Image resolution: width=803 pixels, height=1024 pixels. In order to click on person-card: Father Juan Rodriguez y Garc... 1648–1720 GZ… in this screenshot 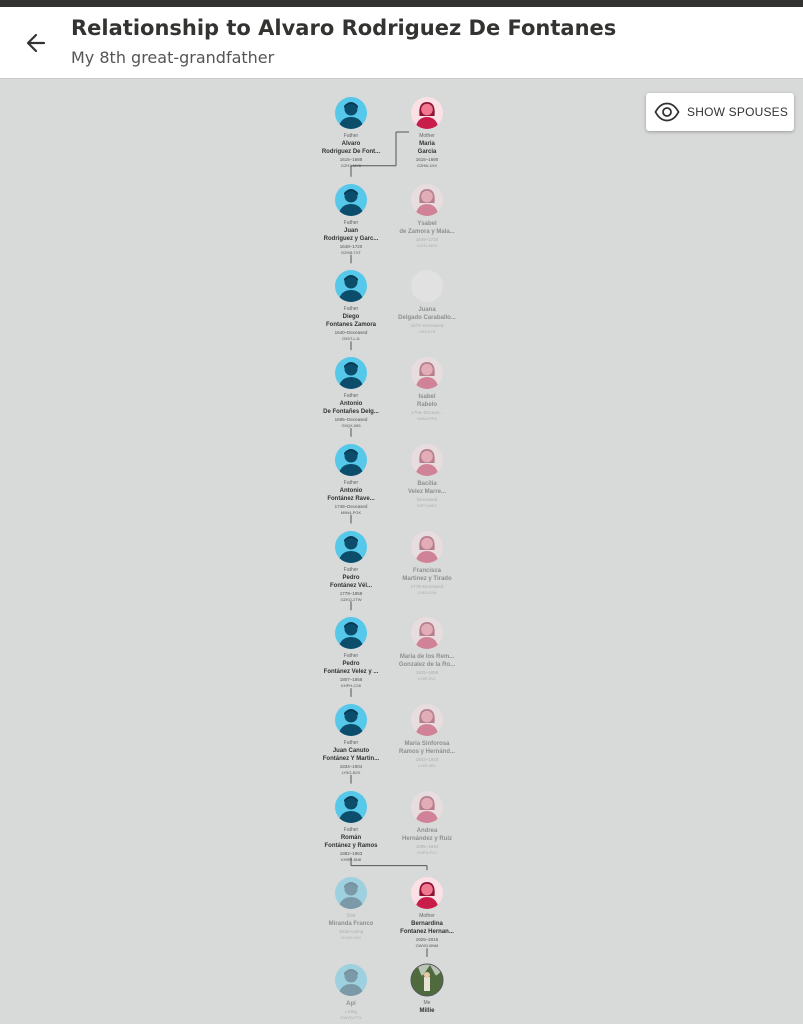, I will do `click(351, 219)`.